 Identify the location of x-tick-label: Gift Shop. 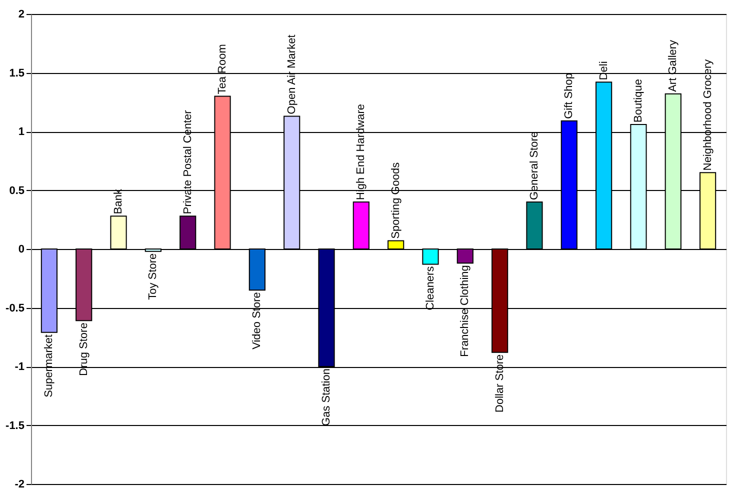
(569, 96).